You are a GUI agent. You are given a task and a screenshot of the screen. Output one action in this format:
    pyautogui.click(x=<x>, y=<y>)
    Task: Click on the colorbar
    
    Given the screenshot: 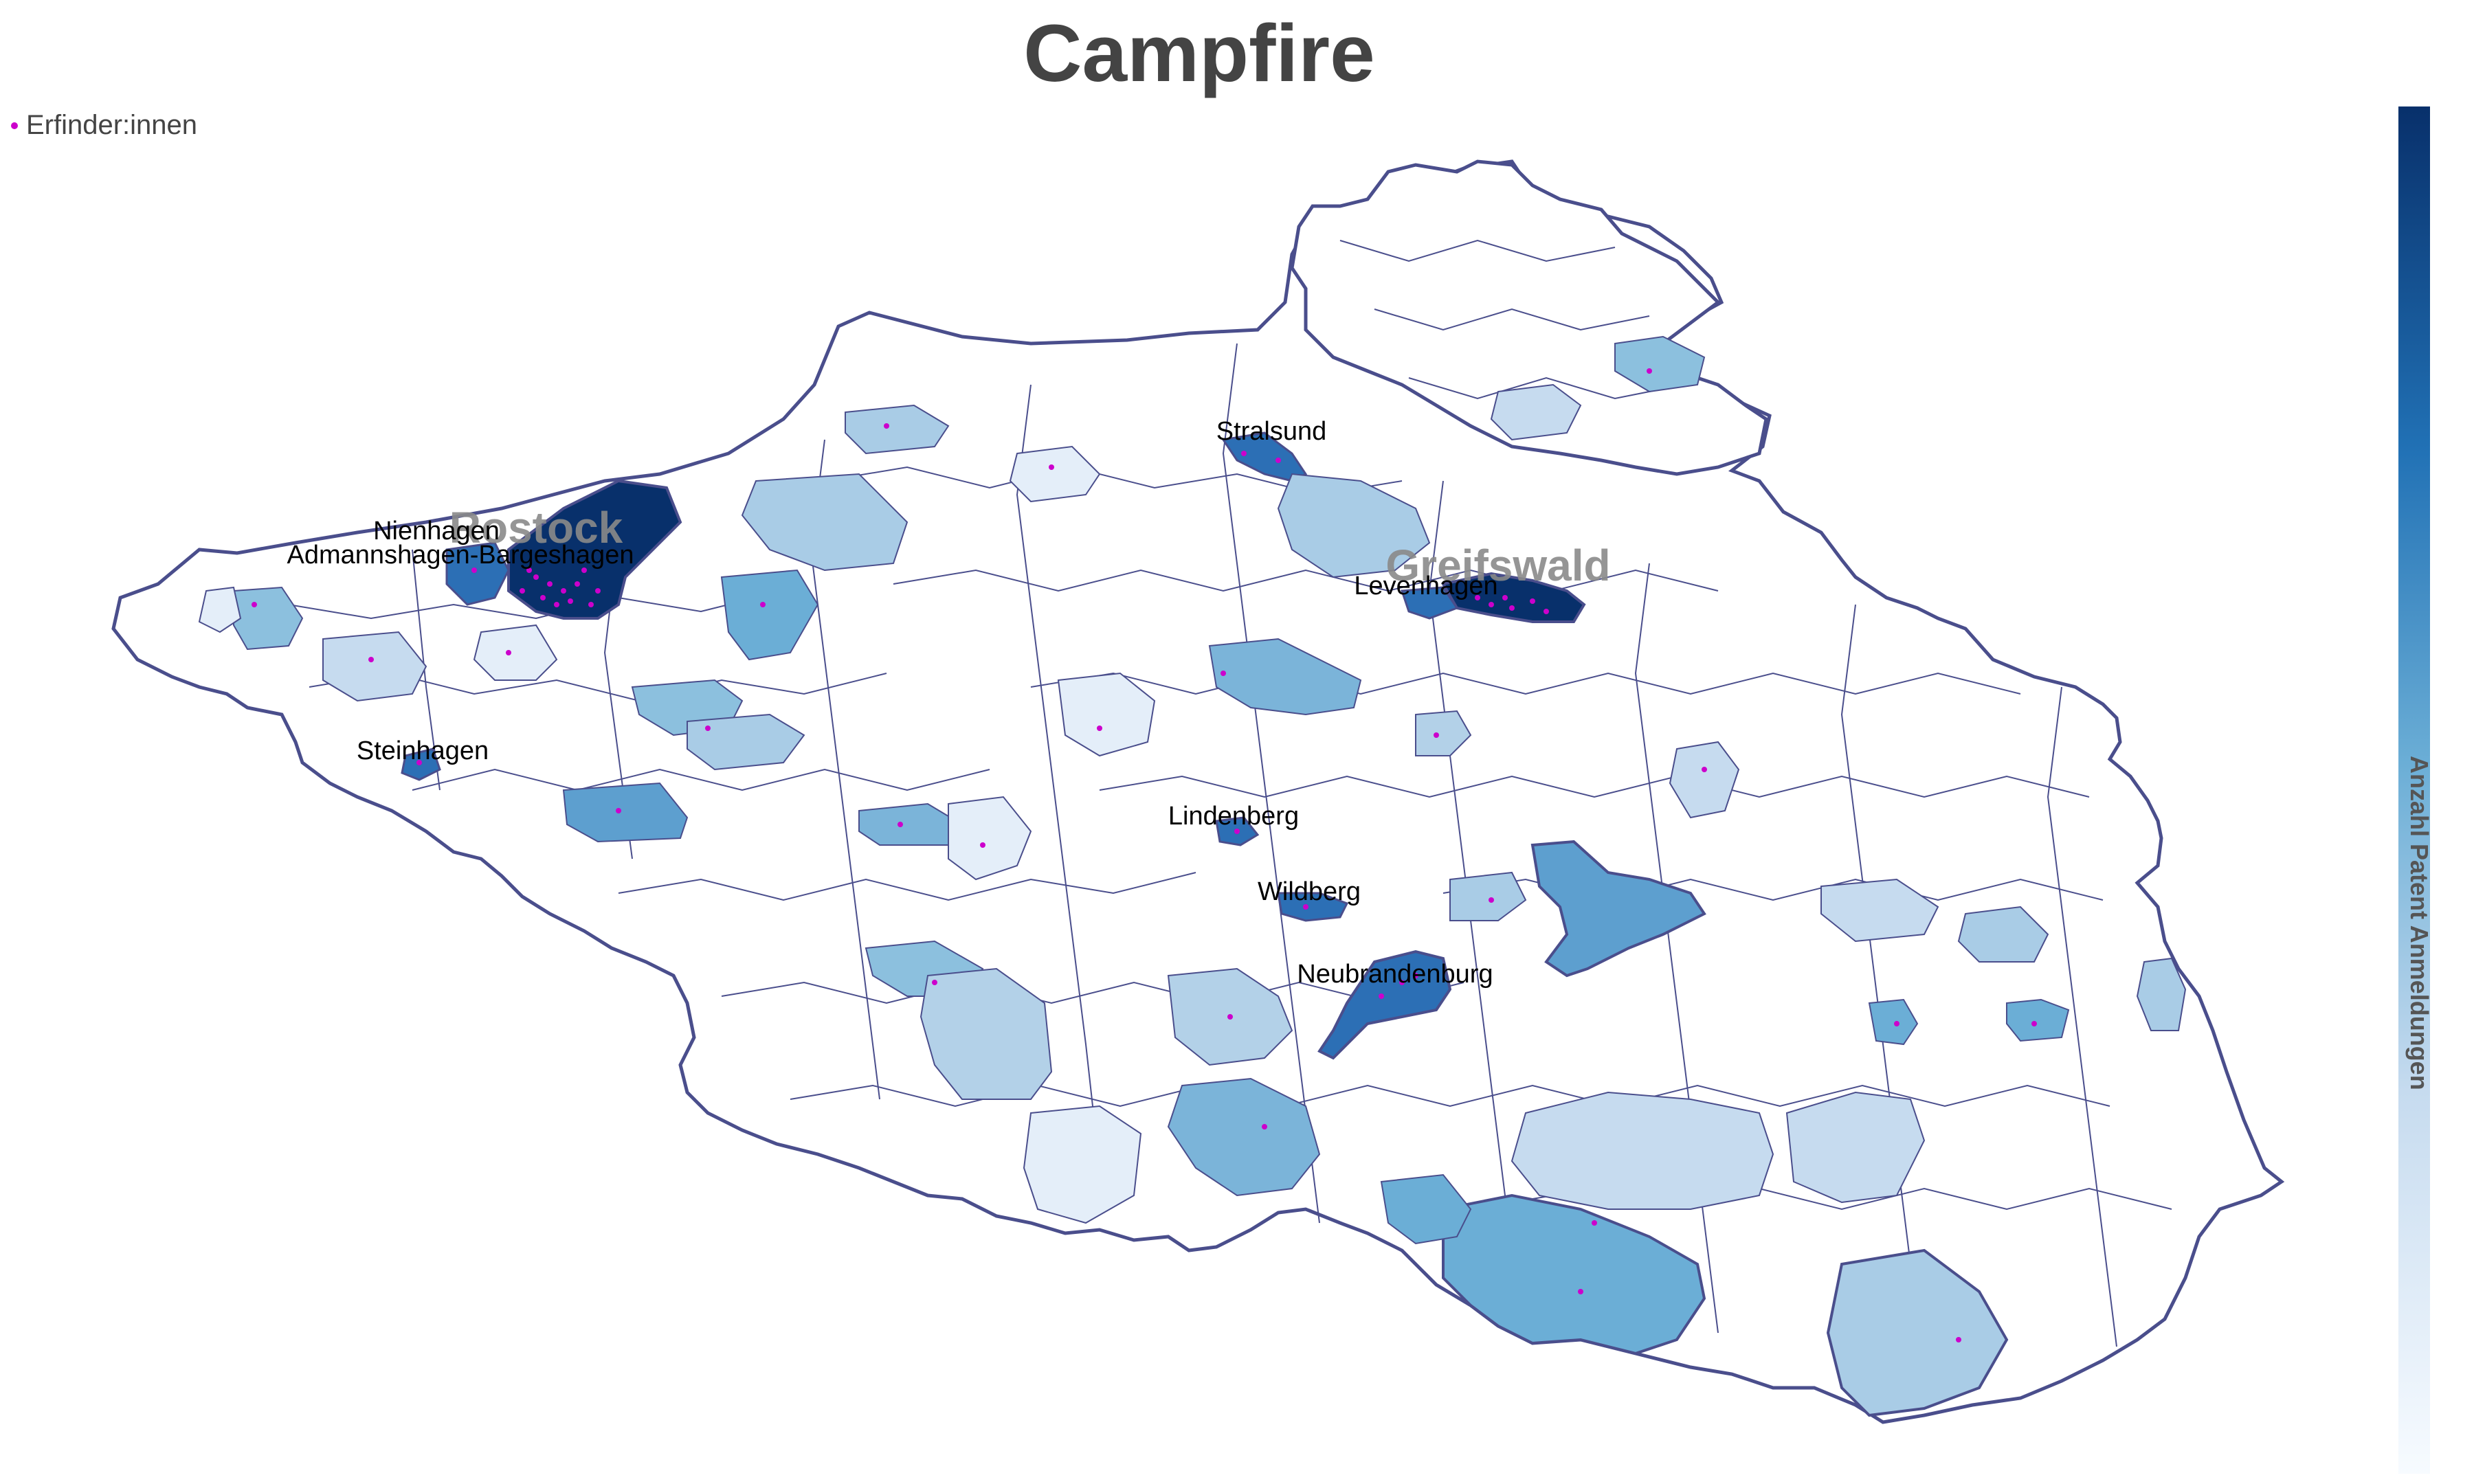 What is the action you would take?
    pyautogui.click(x=2414, y=790)
    